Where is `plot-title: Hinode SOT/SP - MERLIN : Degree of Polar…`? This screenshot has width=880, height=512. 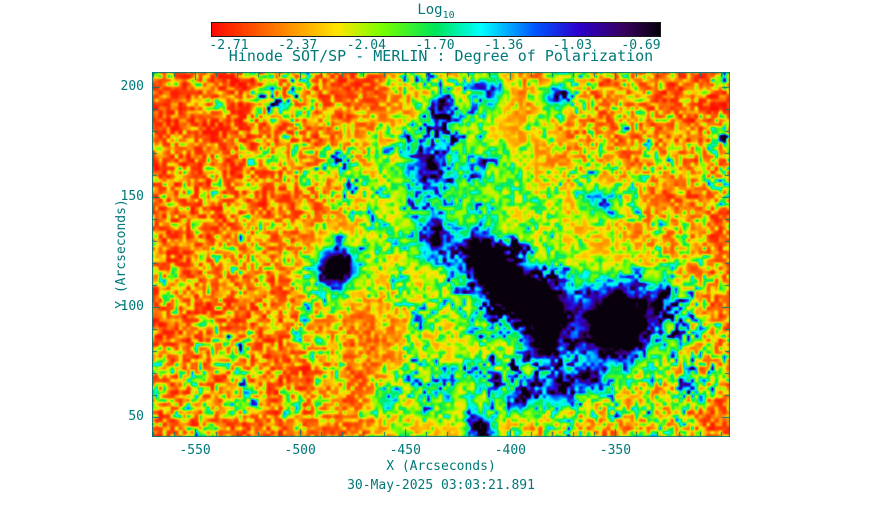 plot-title: Hinode SOT/SP - MERLIN : Degree of Polar… is located at coordinates (441, 56).